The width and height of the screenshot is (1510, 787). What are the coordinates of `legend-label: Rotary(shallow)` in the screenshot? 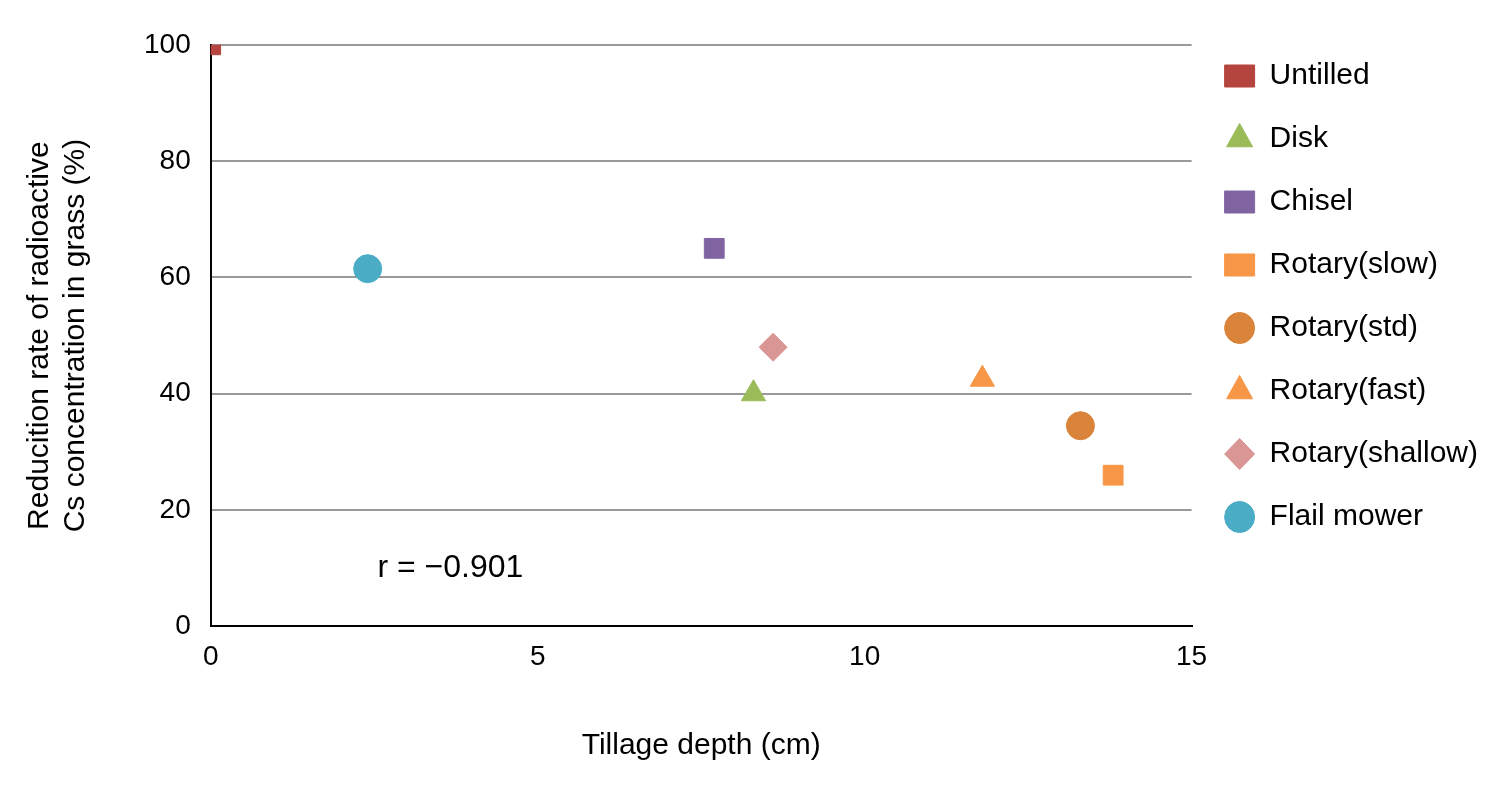 It's located at (1373, 452).